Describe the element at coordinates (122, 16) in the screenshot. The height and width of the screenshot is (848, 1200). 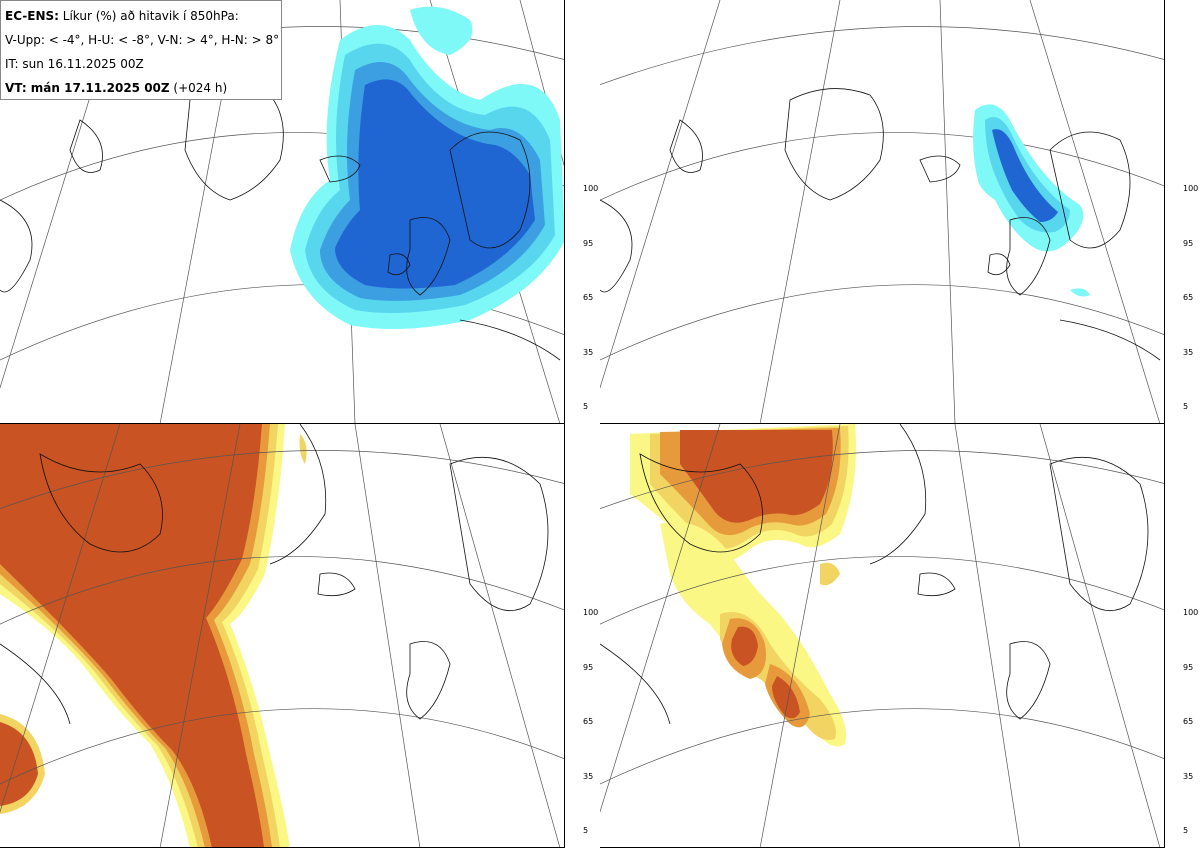
I see `legend-line-1: EC-ENS: Líkur (%) að hitavik í 850hPa:` at that location.